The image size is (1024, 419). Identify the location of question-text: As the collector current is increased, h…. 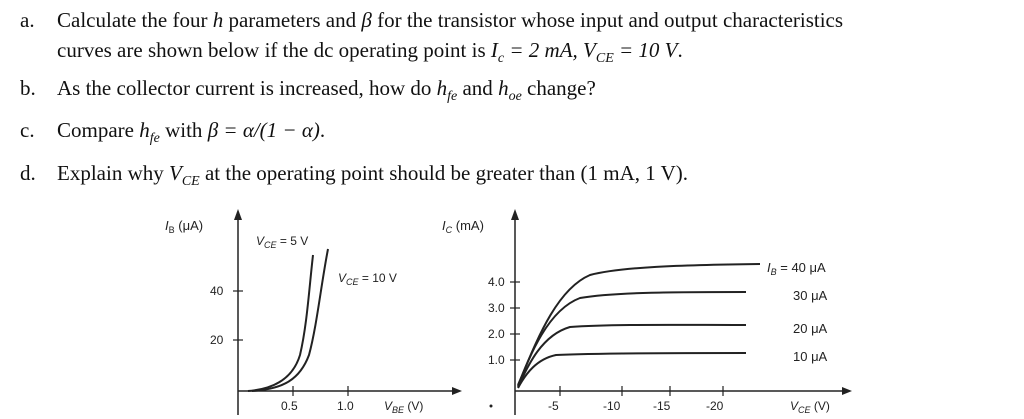
(247, 88).